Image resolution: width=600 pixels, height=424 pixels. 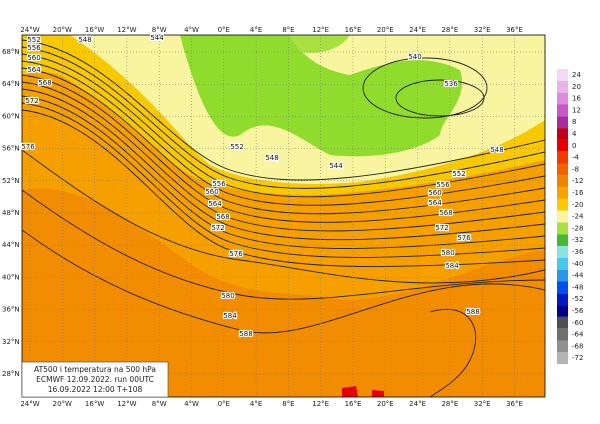 What do you see at coordinates (11, 245) in the screenshot?
I see `lat-label: 44°N` at bounding box center [11, 245].